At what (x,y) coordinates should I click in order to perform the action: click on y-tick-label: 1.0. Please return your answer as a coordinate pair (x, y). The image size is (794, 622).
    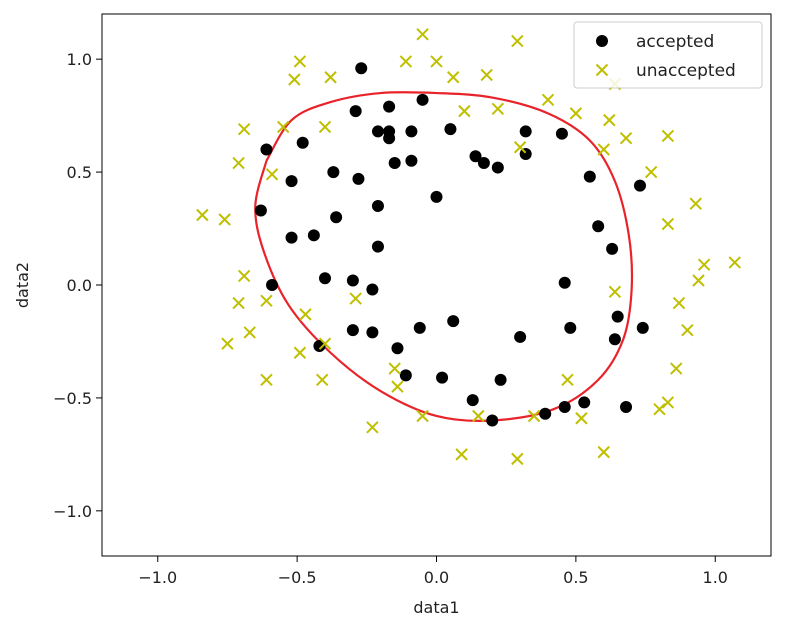
    Looking at the image, I should click on (79, 59).